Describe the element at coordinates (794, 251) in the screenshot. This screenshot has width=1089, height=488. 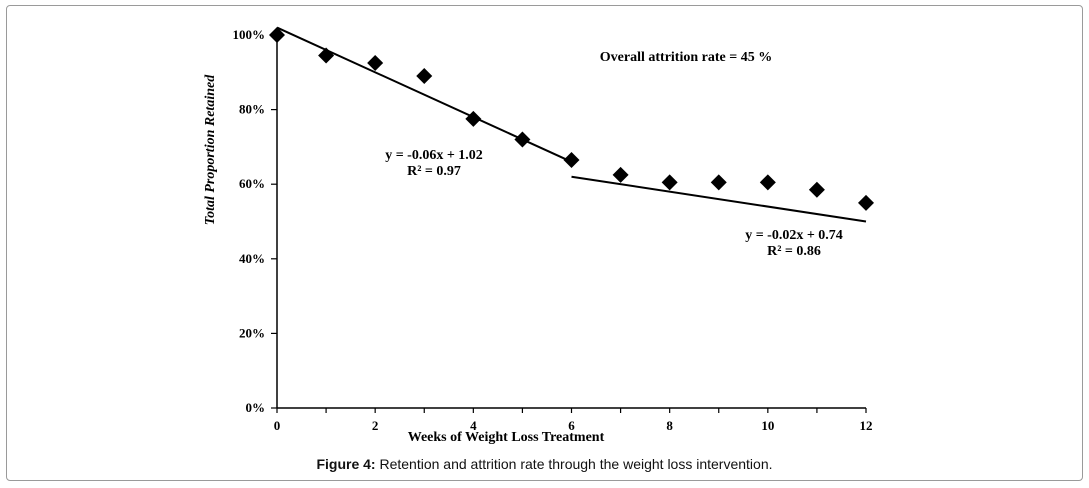
I see `trend2-r2: R² = 0.86` at that location.